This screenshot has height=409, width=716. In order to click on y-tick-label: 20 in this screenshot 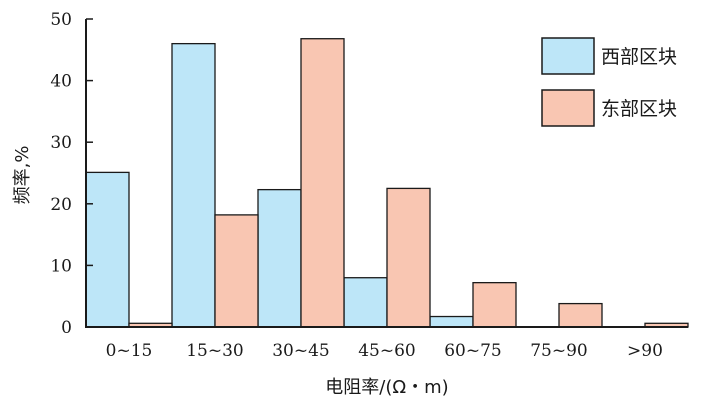, I will do `click(61, 205)`.